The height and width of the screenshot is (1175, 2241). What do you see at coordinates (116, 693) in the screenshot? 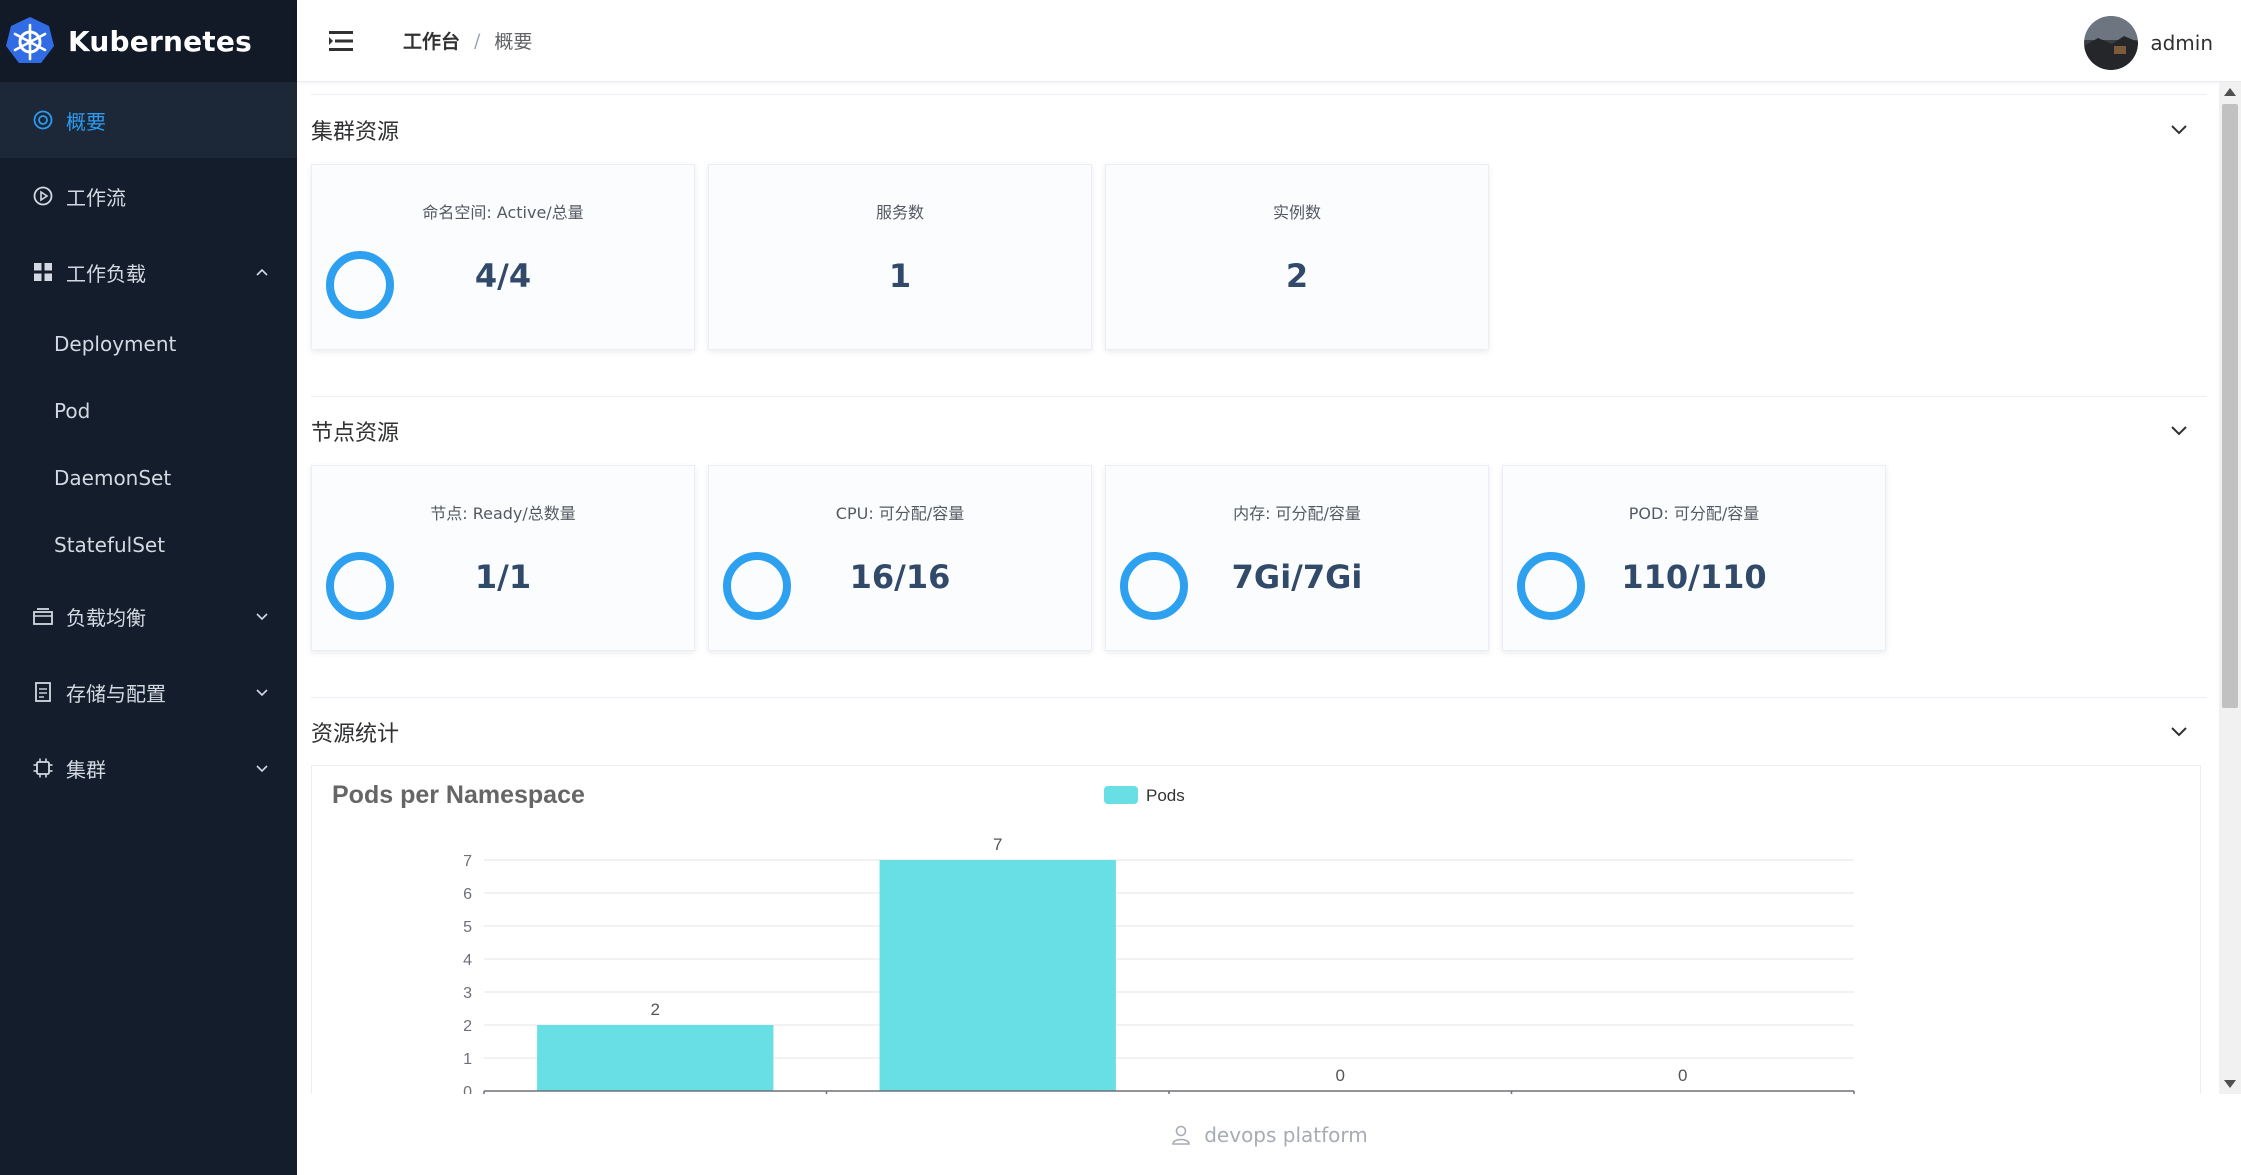
I see `sidebar-item-label: 存储与配置` at bounding box center [116, 693].